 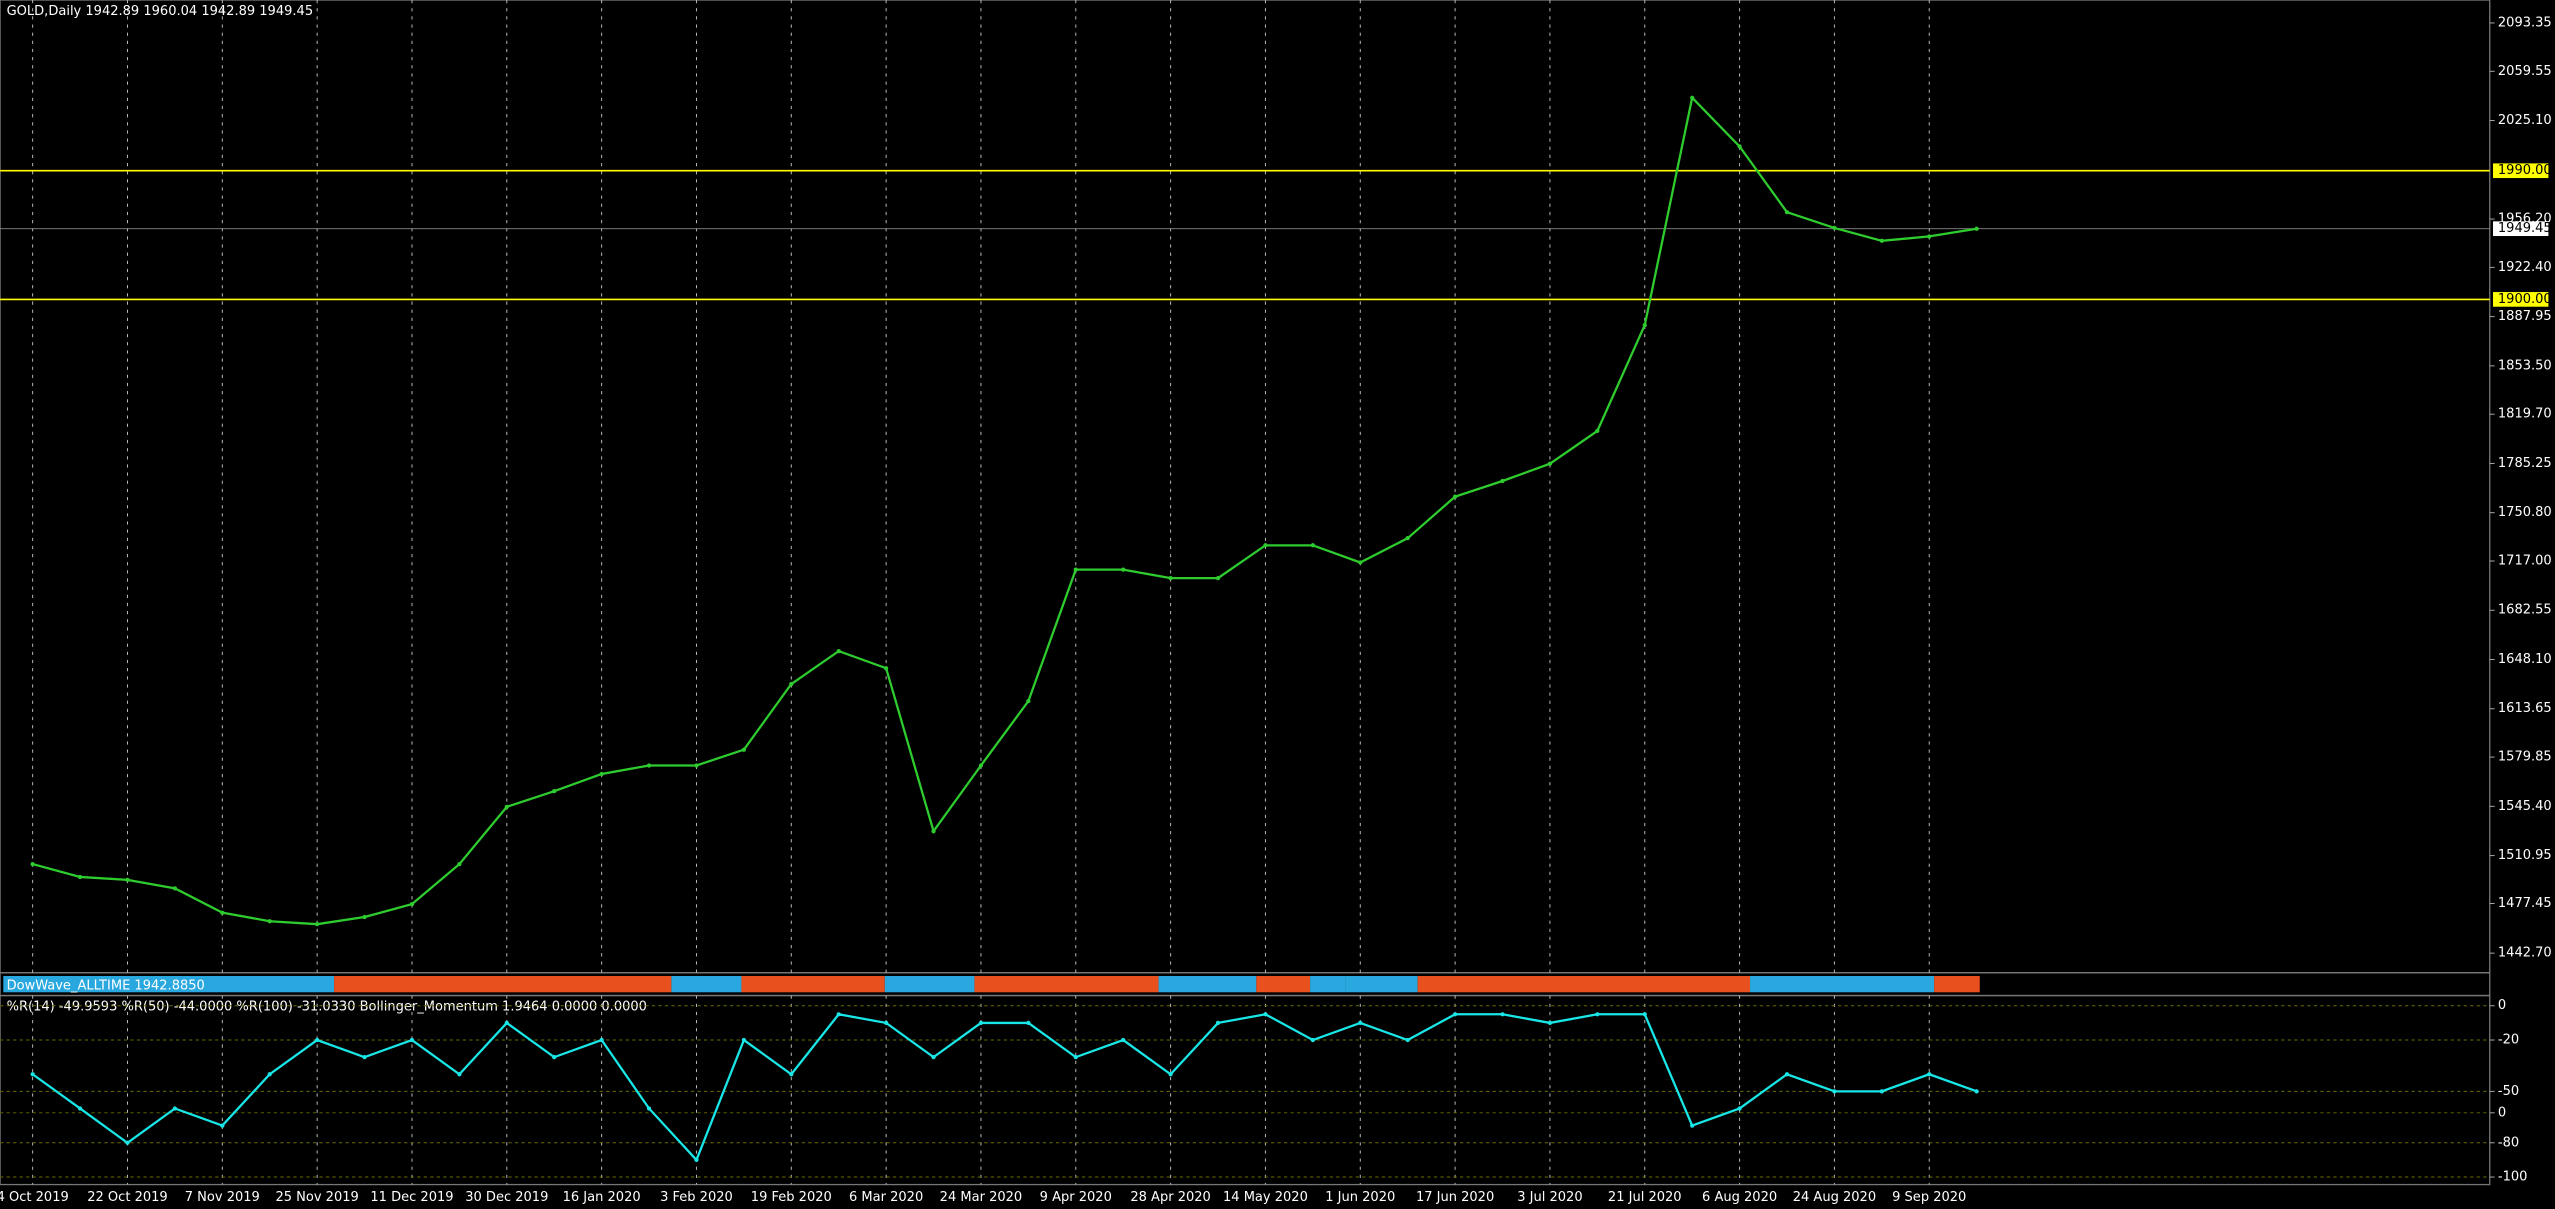 I want to click on y-tick-label: 2093.35, so click(x=2525, y=22).